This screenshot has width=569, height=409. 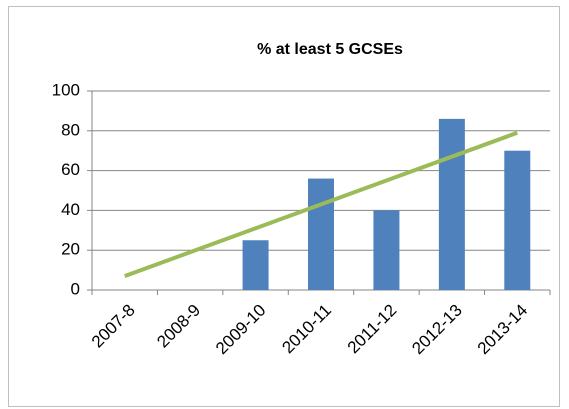 What do you see at coordinates (75, 288) in the screenshot?
I see `y-tick-label: 0` at bounding box center [75, 288].